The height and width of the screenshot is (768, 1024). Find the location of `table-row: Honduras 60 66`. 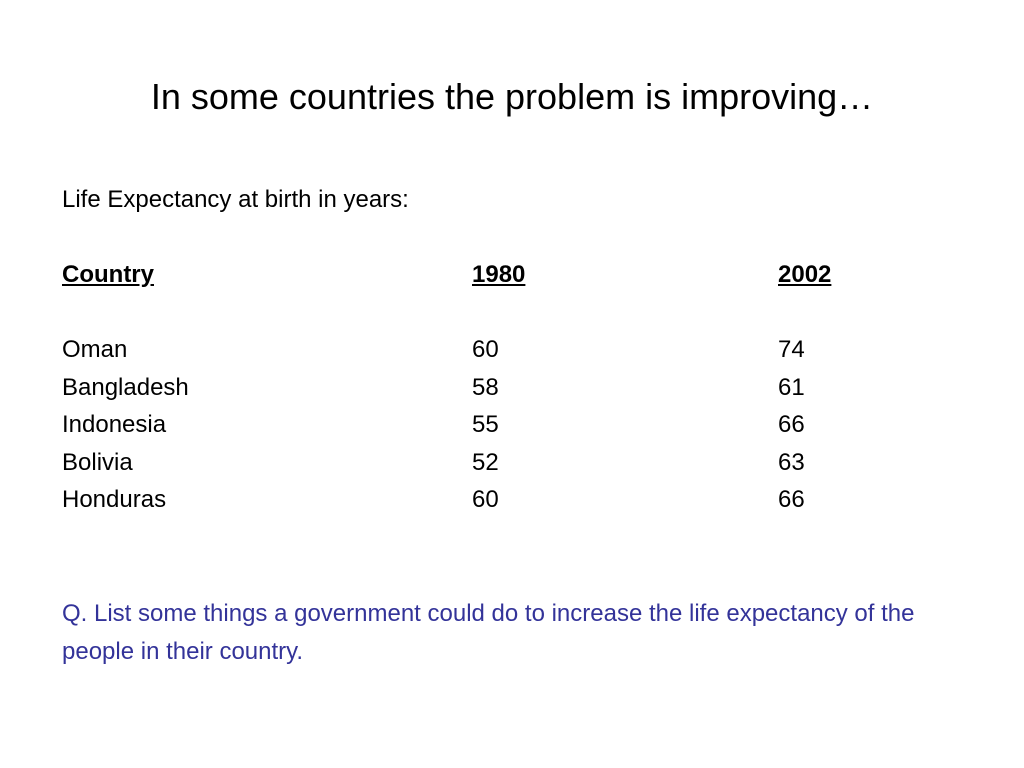

table-row: Honduras 60 66 is located at coordinates (512, 504).